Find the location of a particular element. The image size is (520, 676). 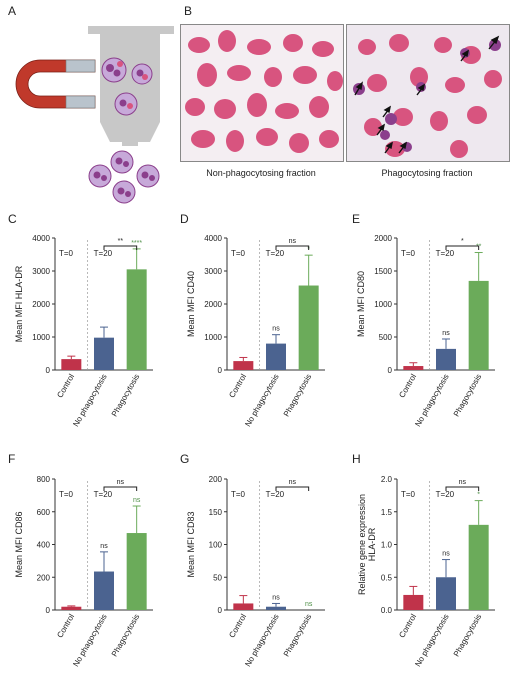

chart-h-y-label: HLA-DR is located at coordinates (372, 544).